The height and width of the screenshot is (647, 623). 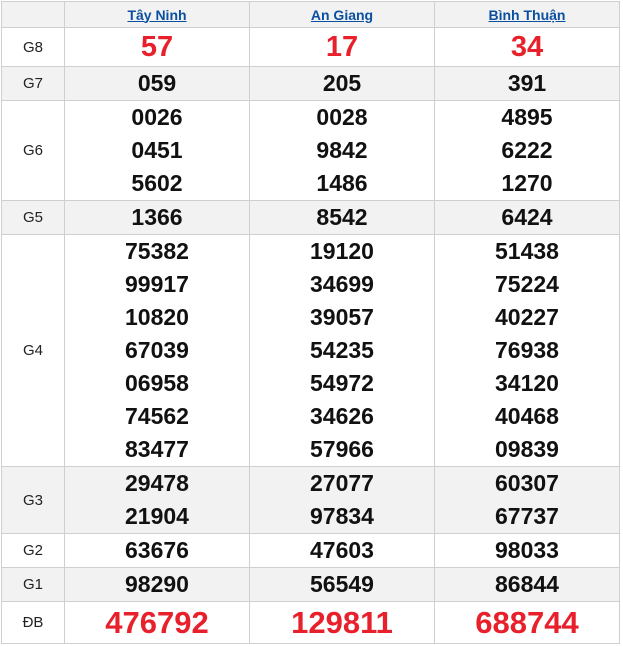 I want to click on prize-number: 97834, so click(x=342, y=516).